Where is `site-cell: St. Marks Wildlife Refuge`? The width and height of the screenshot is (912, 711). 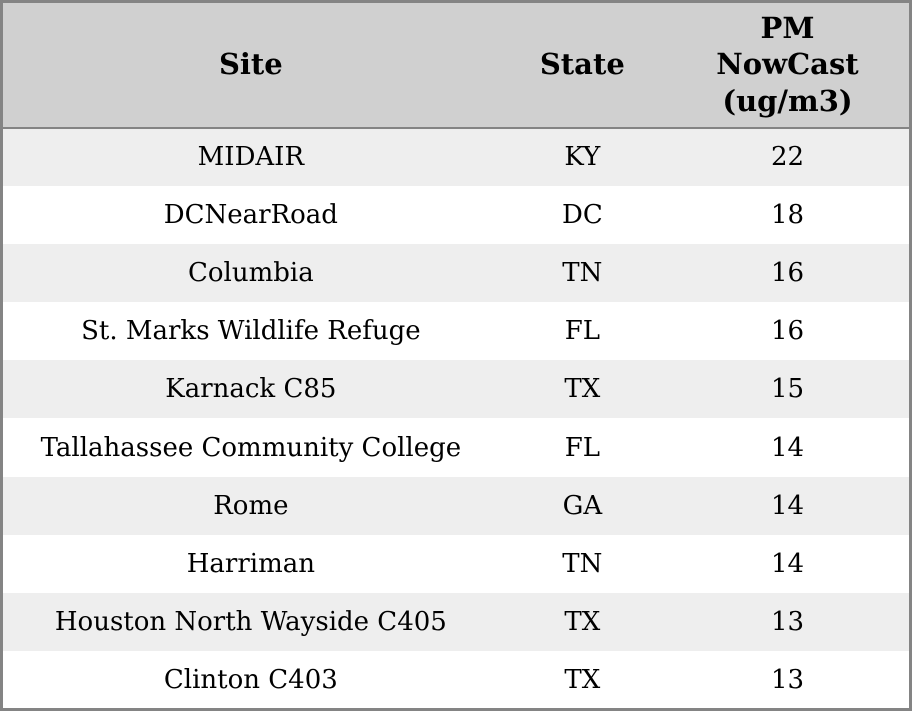
site-cell: St. Marks Wildlife Refuge is located at coordinates (251, 331).